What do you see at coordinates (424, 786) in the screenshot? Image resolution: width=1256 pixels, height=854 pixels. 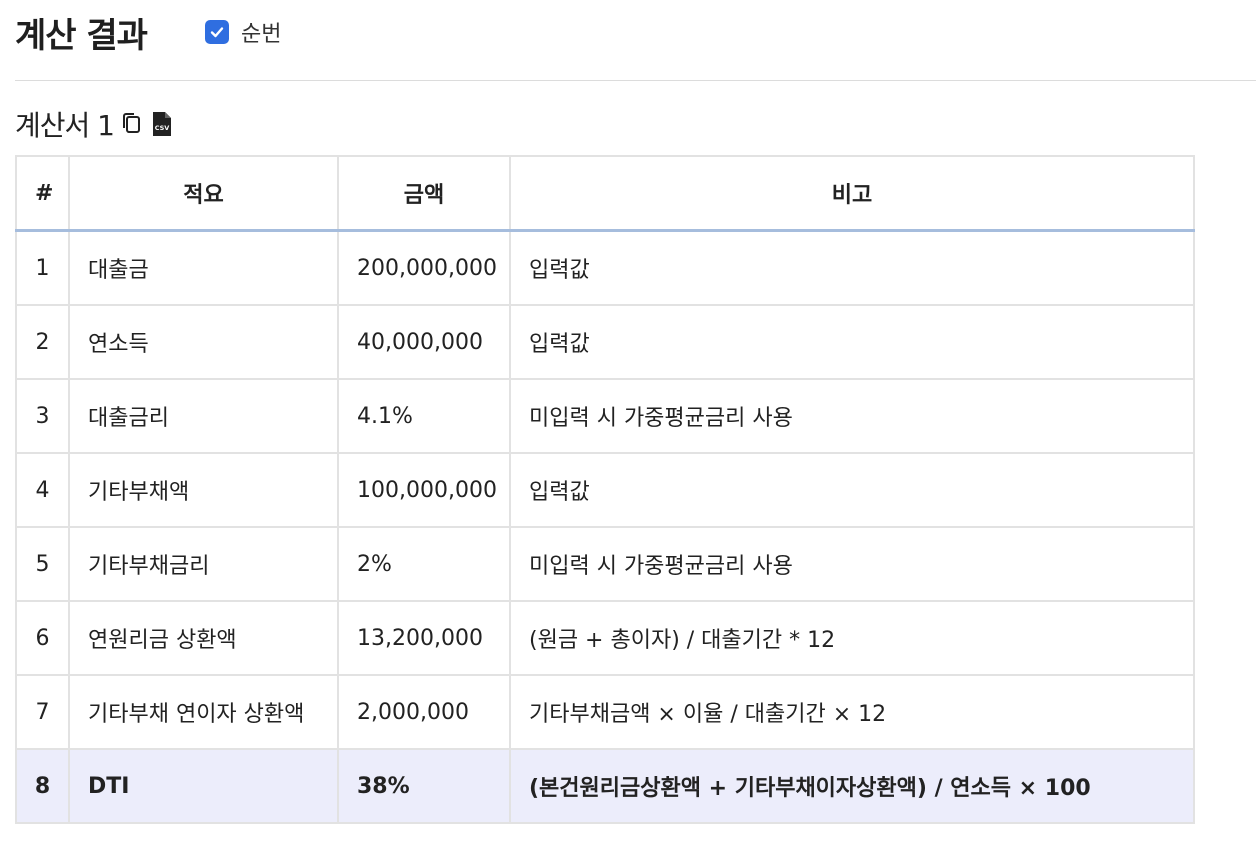 I see `row-amount: 38%` at bounding box center [424, 786].